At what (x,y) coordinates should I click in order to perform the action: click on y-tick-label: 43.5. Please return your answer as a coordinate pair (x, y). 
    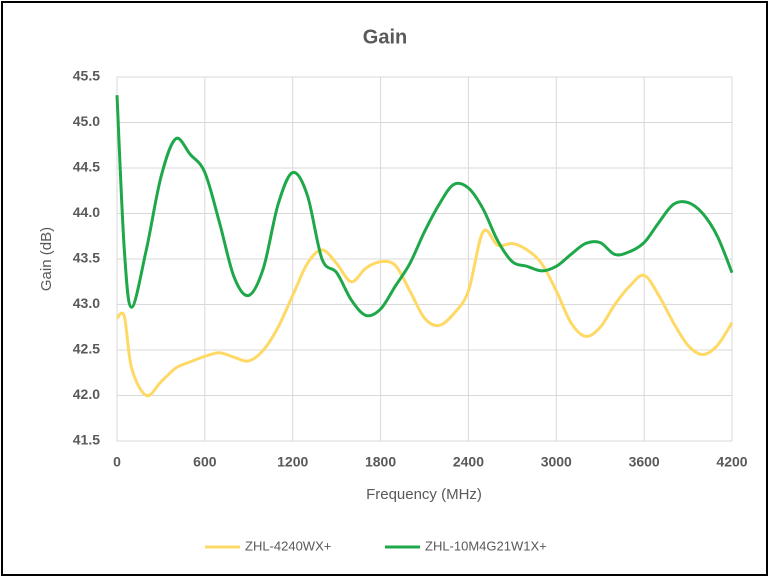
    Looking at the image, I should click on (86, 258).